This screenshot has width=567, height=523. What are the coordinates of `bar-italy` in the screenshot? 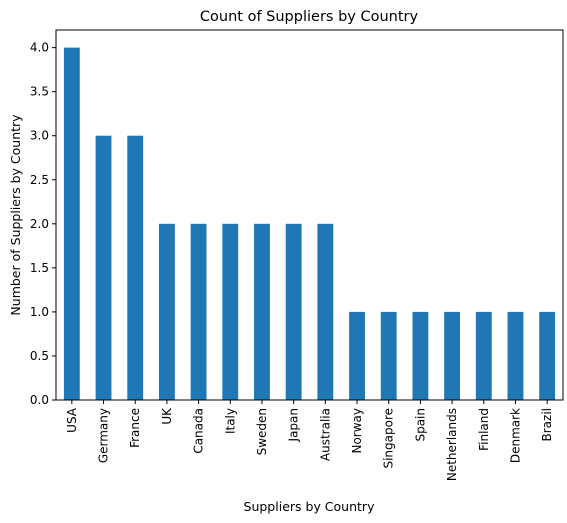 It's located at (230, 311).